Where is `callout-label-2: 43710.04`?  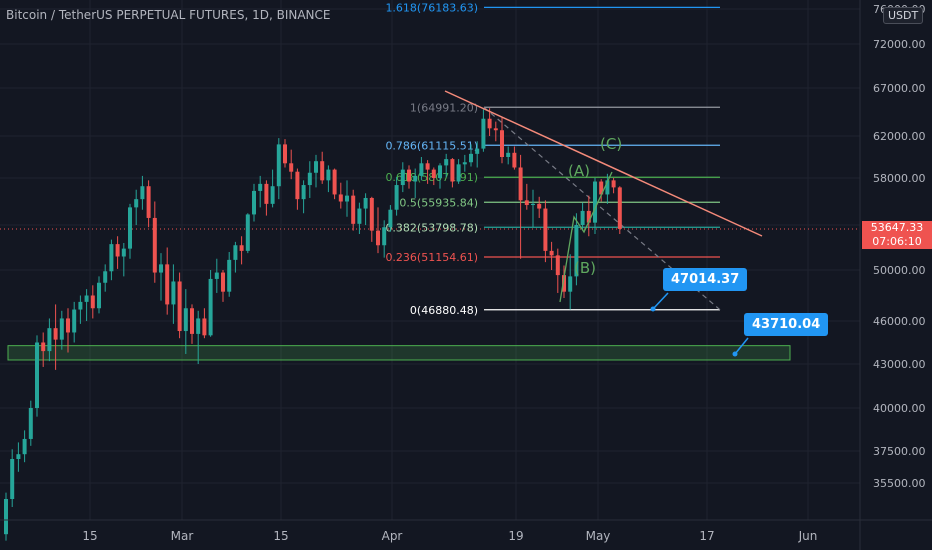 callout-label-2: 43710.04 is located at coordinates (786, 324).